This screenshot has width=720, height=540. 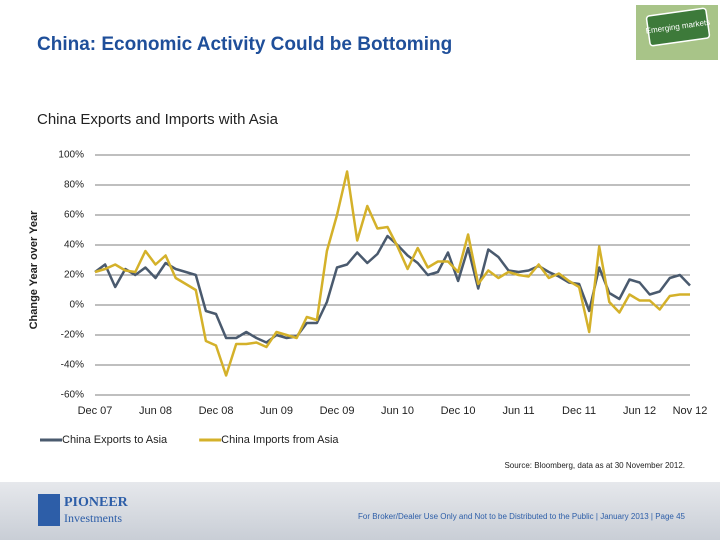 What do you see at coordinates (397, 411) in the screenshot?
I see `x-tick-label: Jun 10` at bounding box center [397, 411].